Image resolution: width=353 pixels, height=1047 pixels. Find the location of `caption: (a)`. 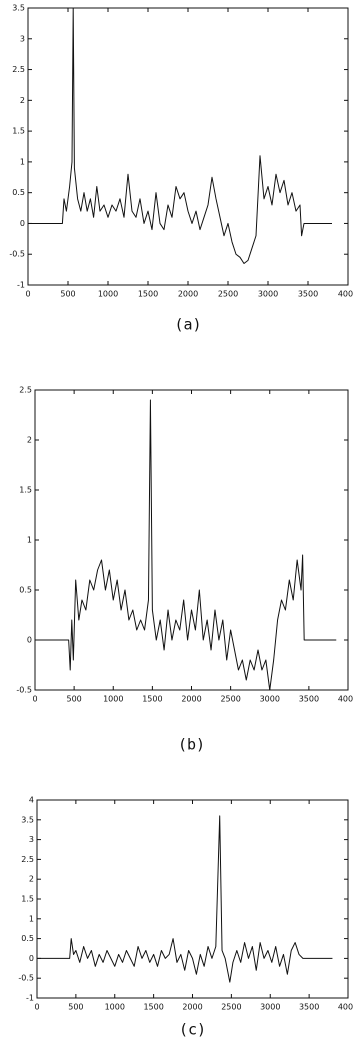

caption: (a) is located at coordinates (187, 325).